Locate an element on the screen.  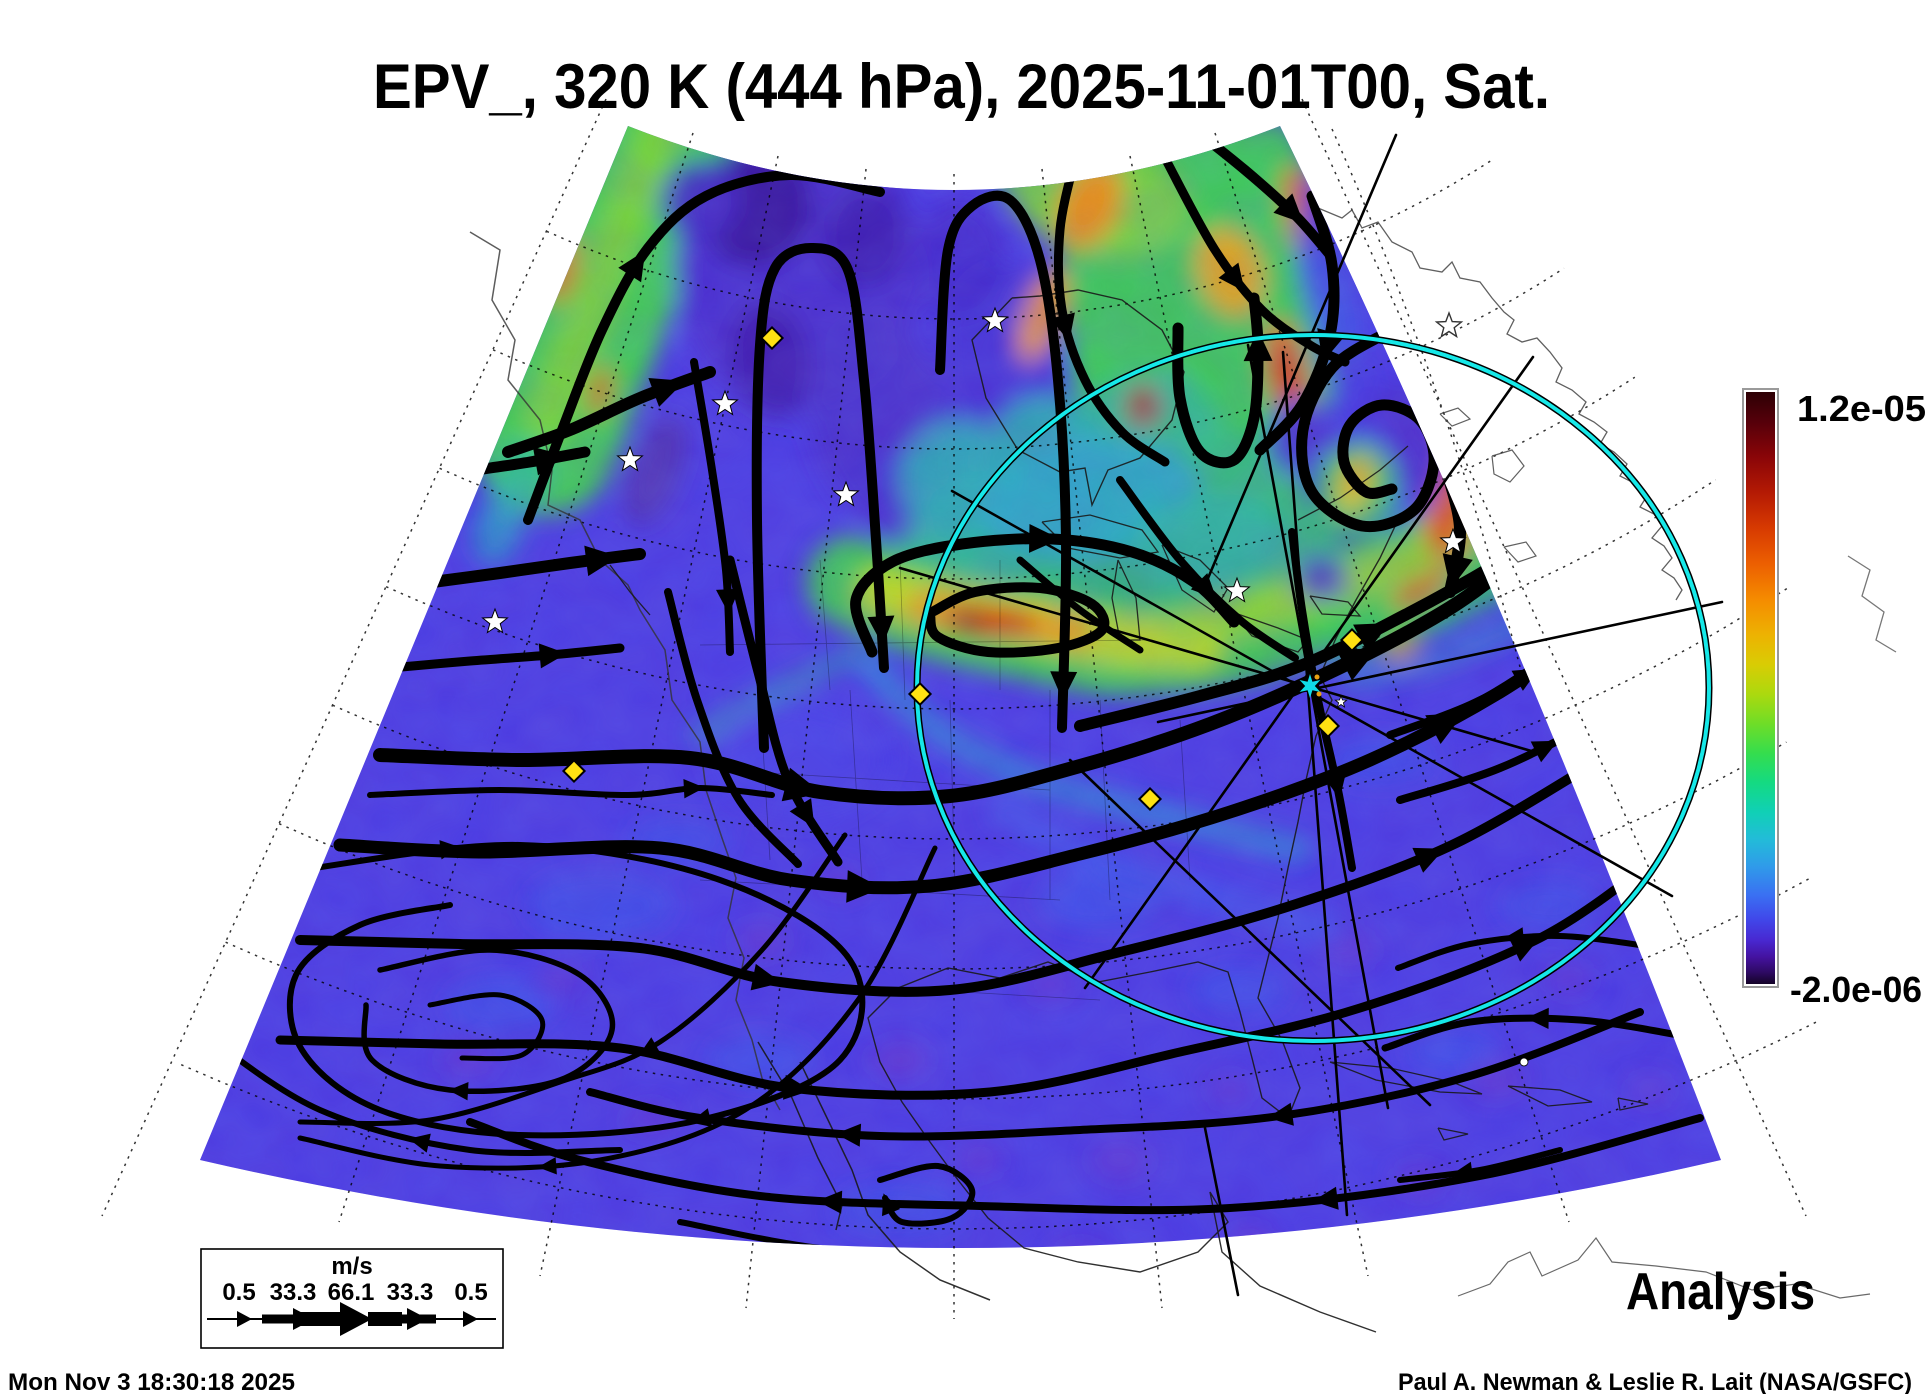
svg-text: Mon Nov 3 18:30:18 2025 is located at coordinates (151, 1381).